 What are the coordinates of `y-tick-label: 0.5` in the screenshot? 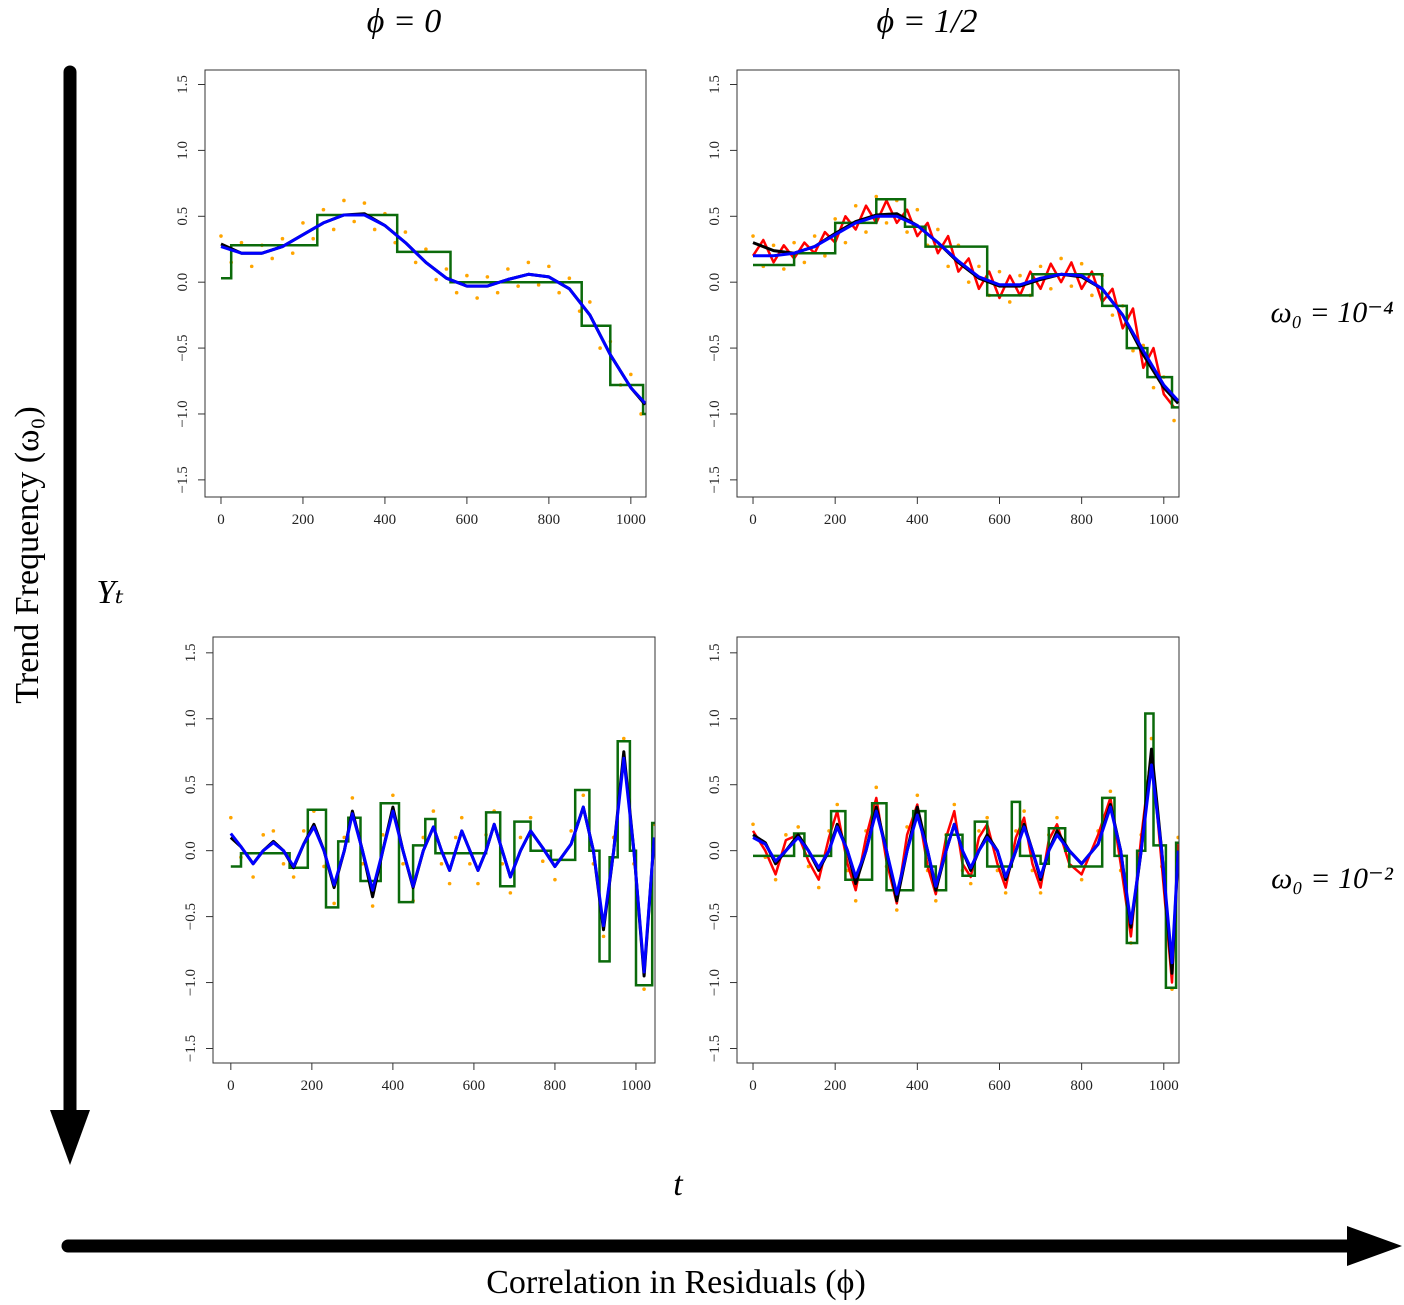 It's located at (183, 216).